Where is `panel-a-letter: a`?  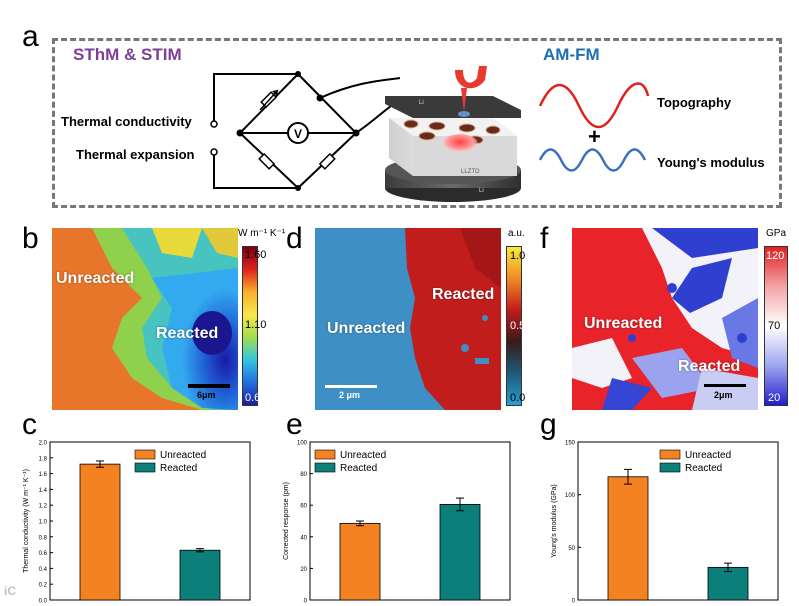 panel-a-letter: a is located at coordinates (30, 36).